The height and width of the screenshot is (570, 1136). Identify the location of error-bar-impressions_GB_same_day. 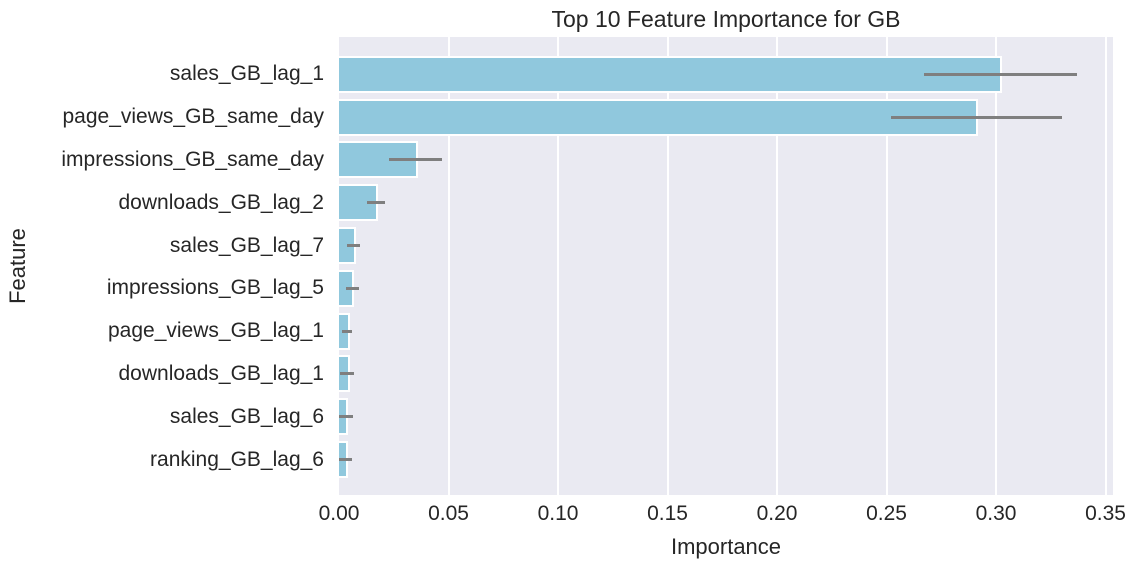
(415, 160).